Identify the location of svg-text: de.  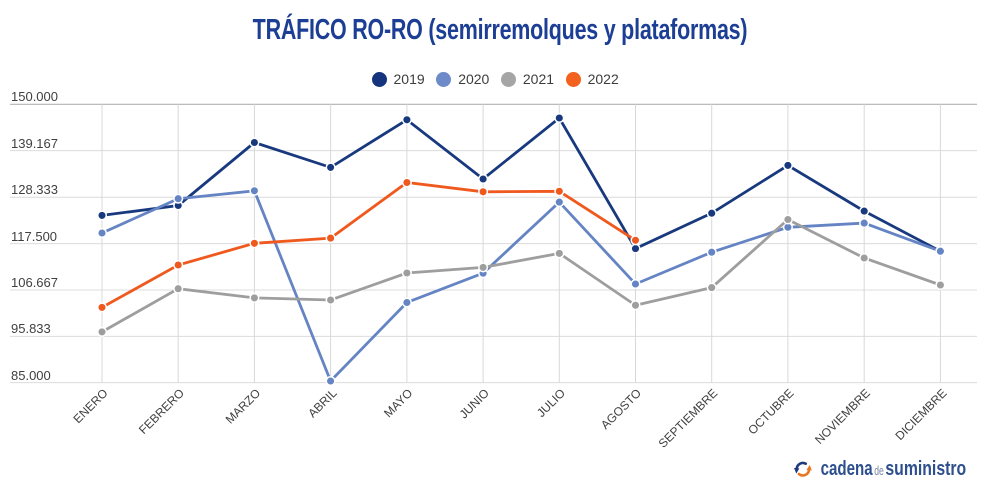
(879, 470).